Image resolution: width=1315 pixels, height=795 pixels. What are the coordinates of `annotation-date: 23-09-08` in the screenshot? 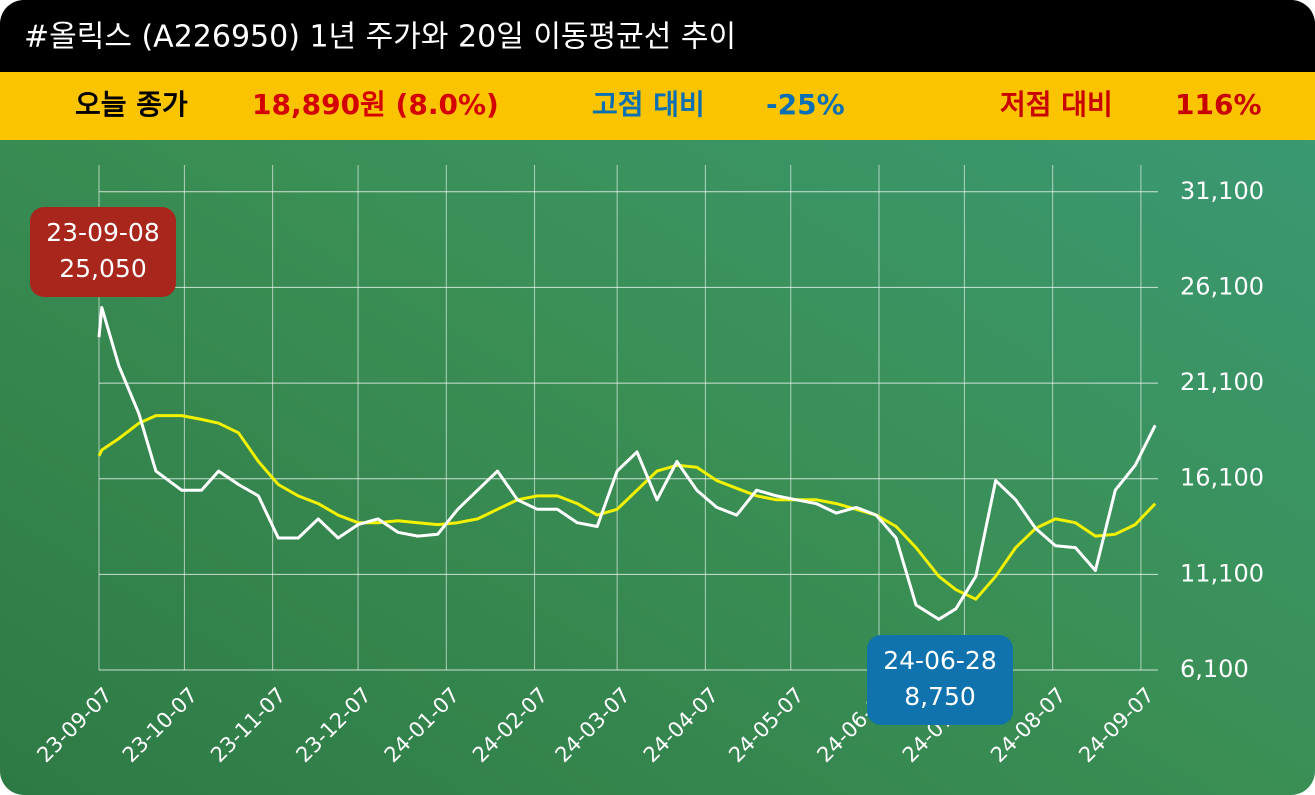 It's located at (102, 232).